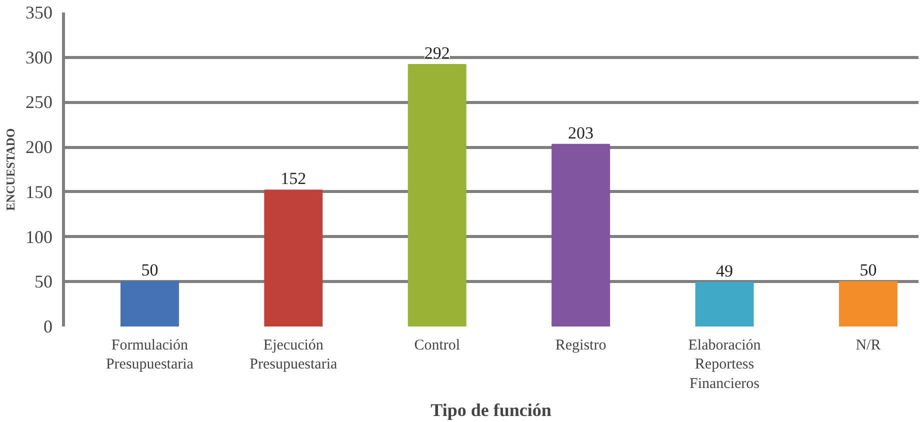  I want to click on y-tick-label: 350, so click(39, 12).